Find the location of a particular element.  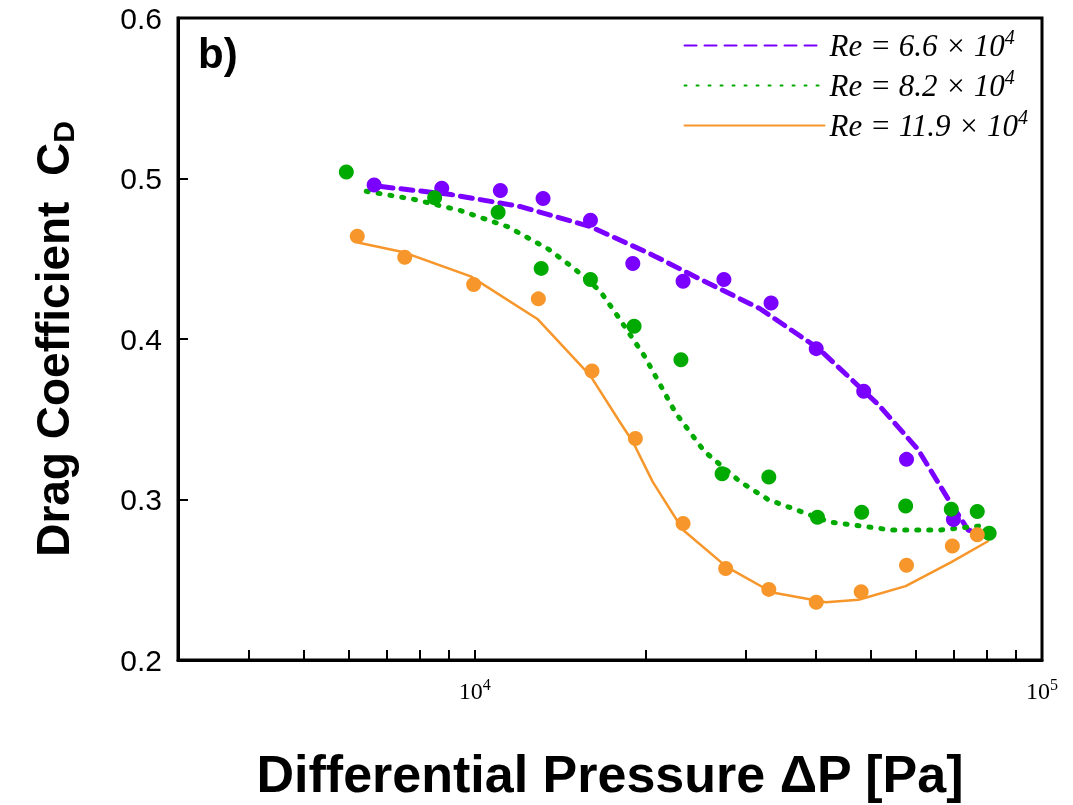

y-tick-label: 0.5 is located at coordinates (141, 178).